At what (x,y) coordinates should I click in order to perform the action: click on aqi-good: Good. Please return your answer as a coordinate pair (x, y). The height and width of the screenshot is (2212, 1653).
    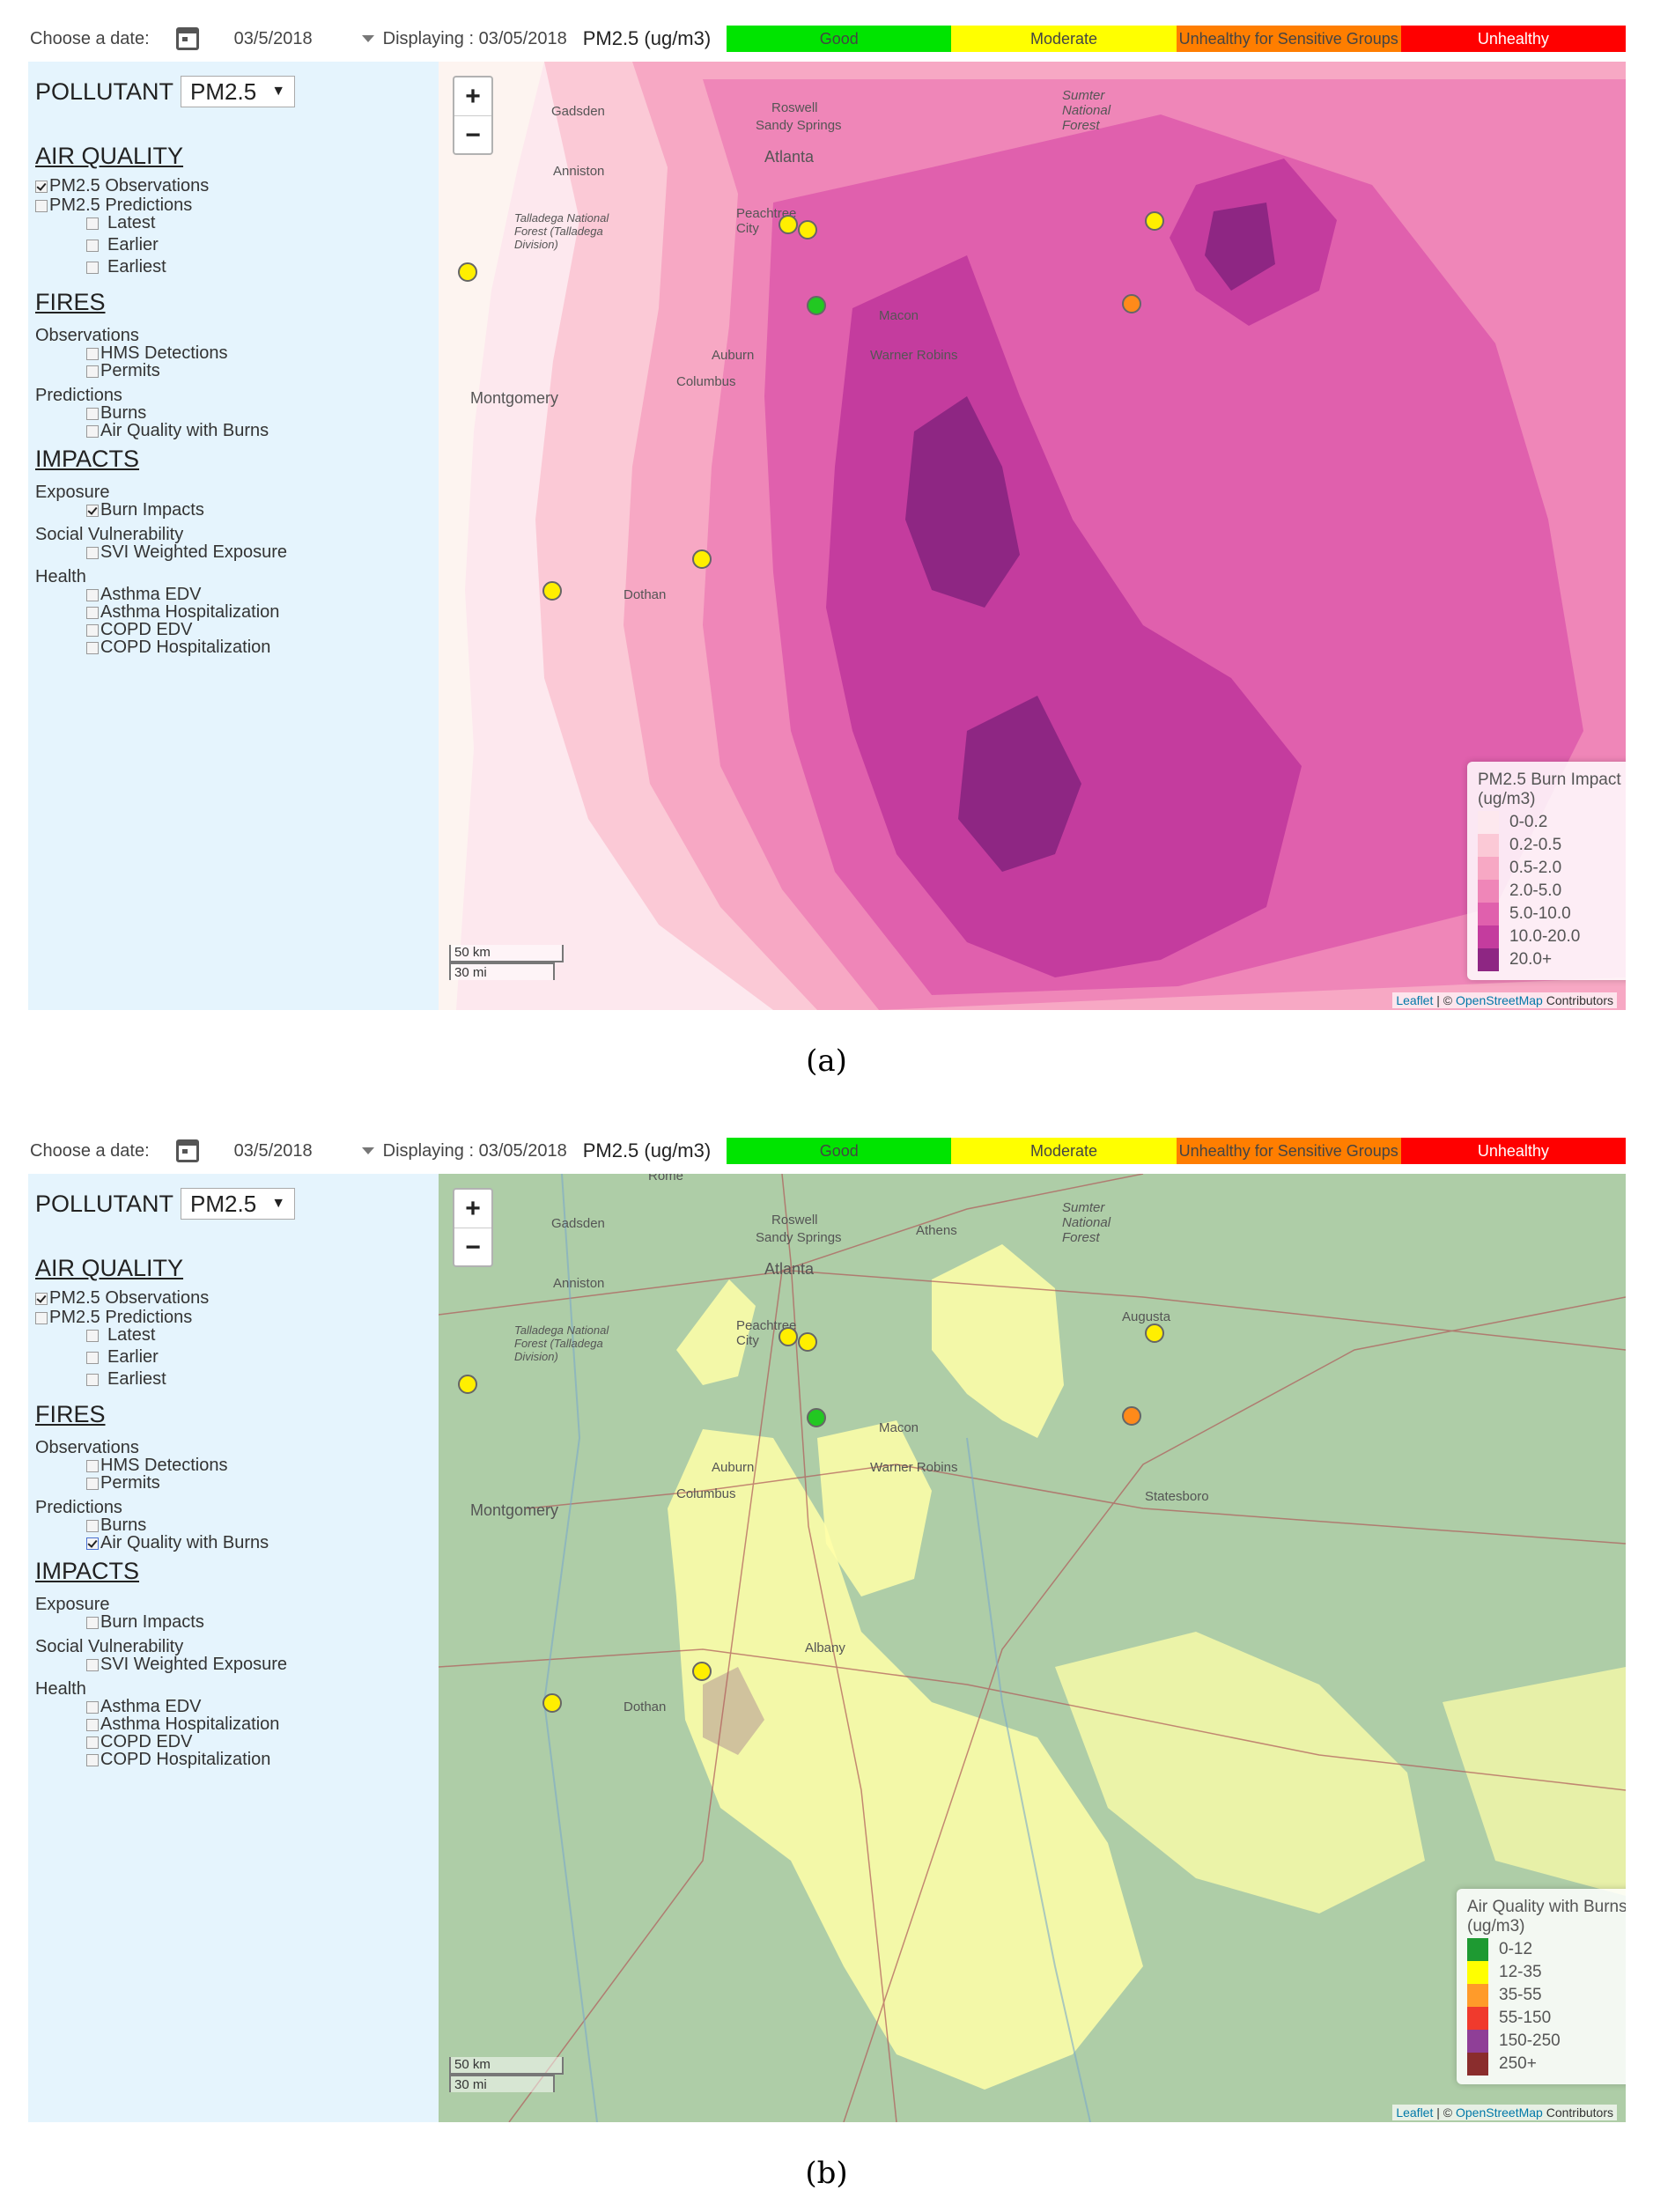
    Looking at the image, I should click on (839, 1151).